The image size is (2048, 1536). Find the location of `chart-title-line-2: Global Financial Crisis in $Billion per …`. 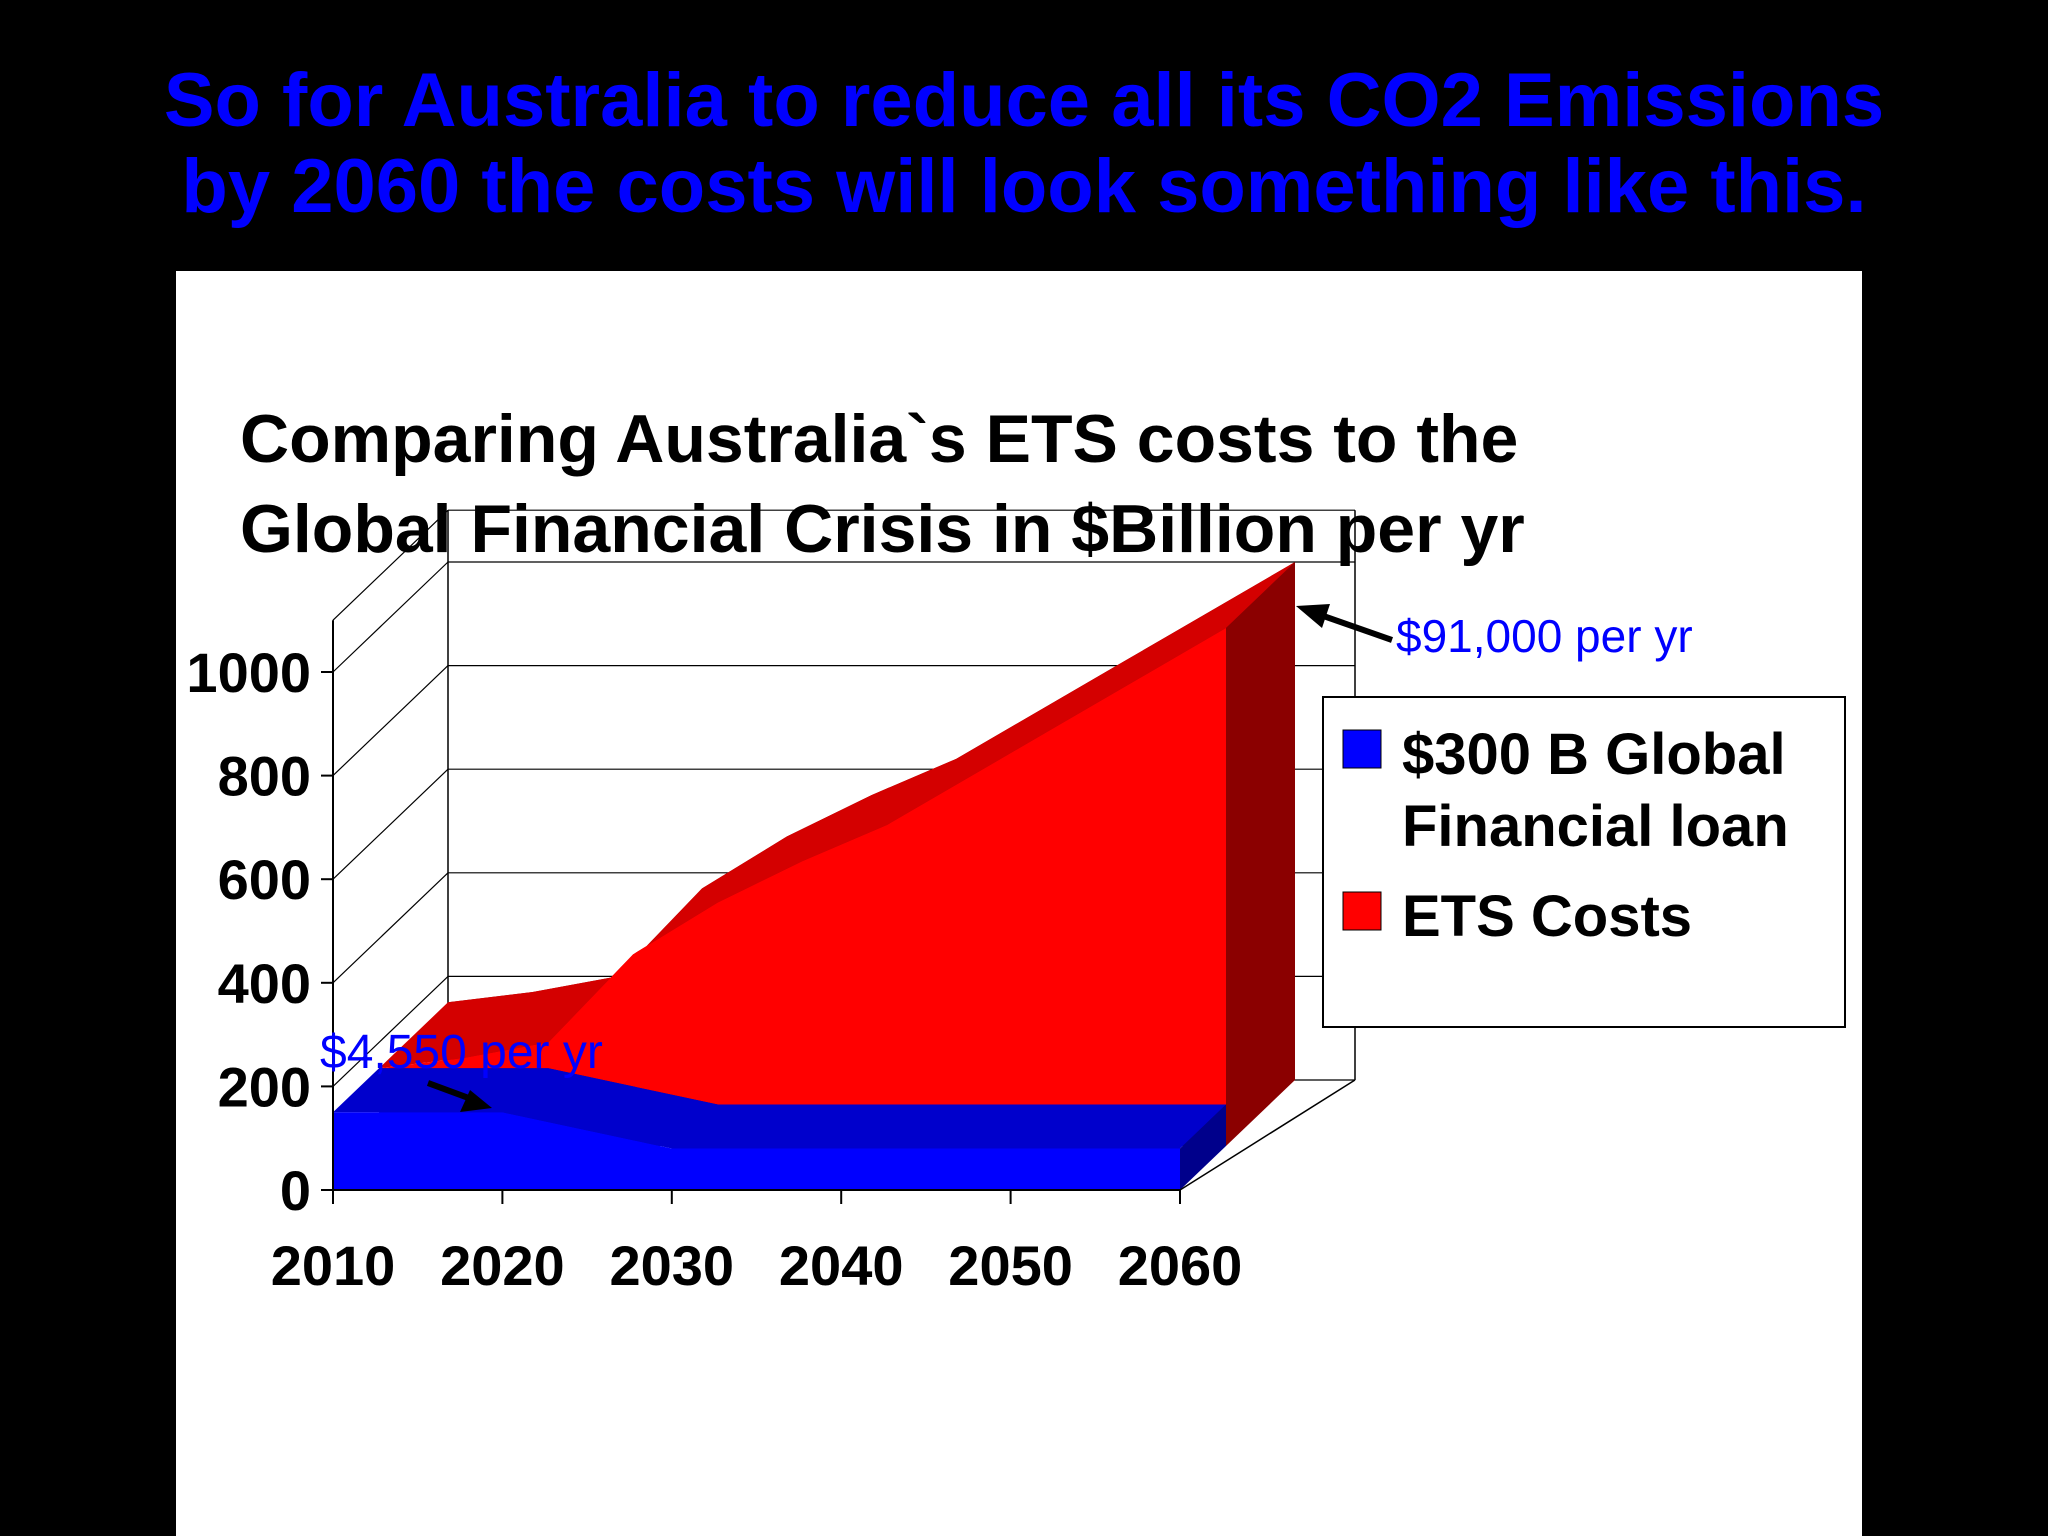

chart-title-line-2: Global Financial Crisis in $Billion per … is located at coordinates (882, 529).